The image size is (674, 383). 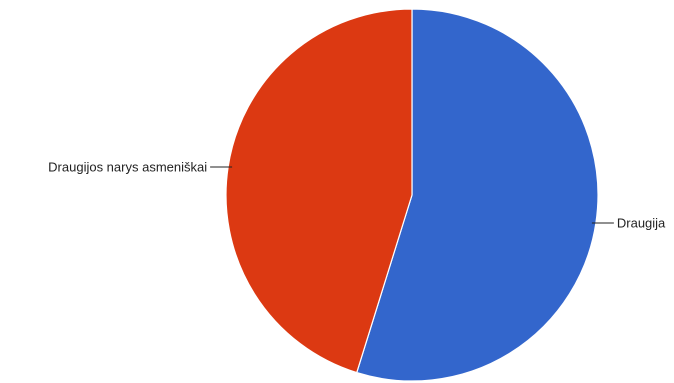 I want to click on slice-label-draugija: Draugija, so click(x=641, y=223).